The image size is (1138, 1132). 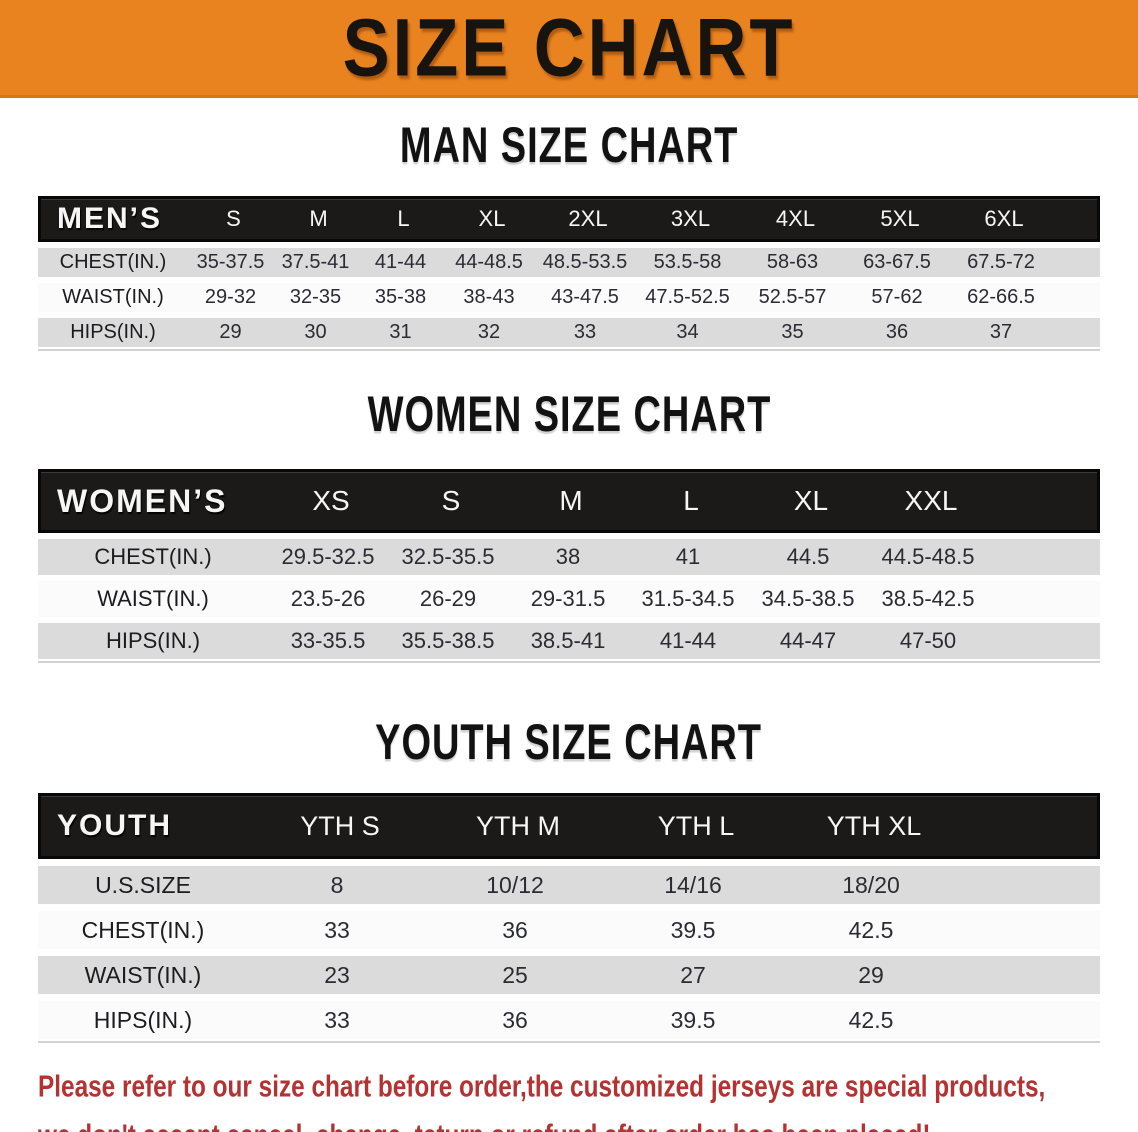 What do you see at coordinates (569, 826) in the screenshot?
I see `table-header-row: YOUTH YTH S YTH M YTH L YTH XL` at bounding box center [569, 826].